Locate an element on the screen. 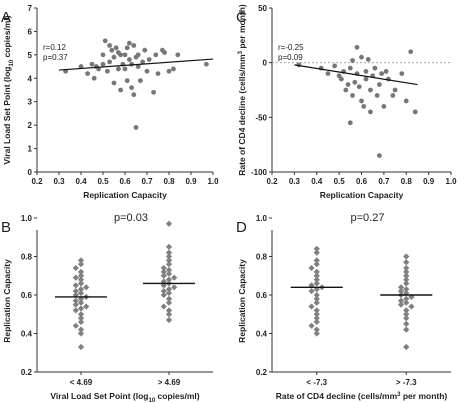 The width and height of the screenshot is (474, 403). panel-title: p=0.27 is located at coordinates (368, 218).